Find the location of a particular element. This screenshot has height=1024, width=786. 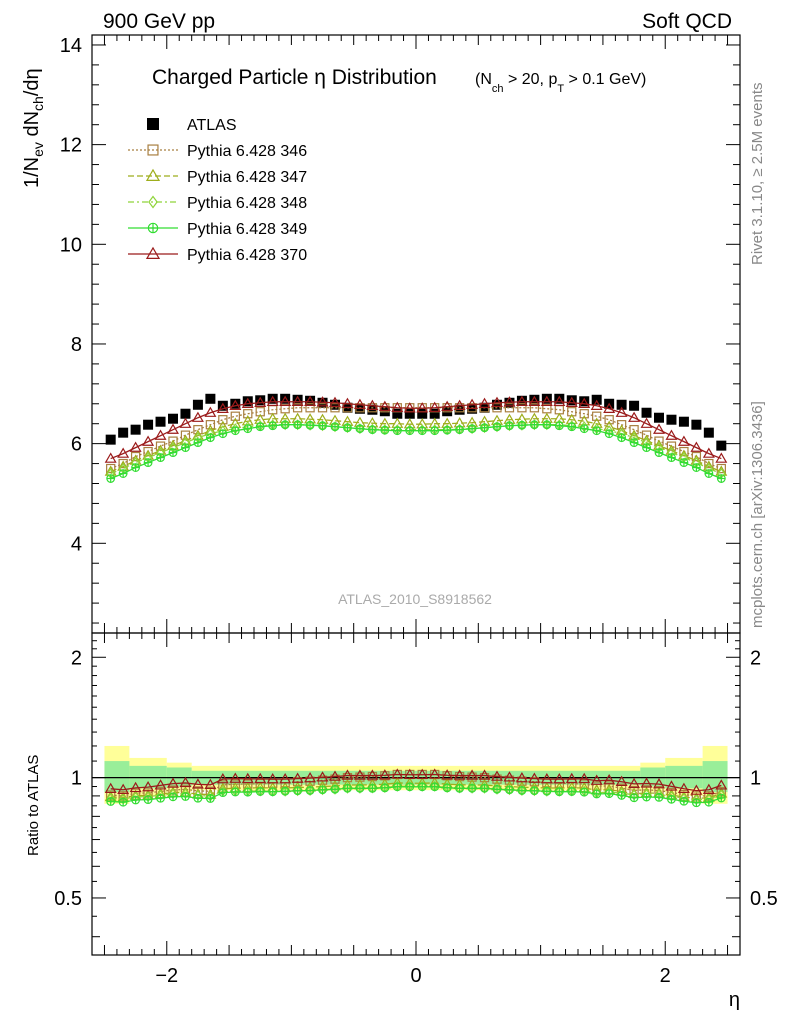

legend-label-pythia-6-428-347: Pythia 6.428 347 is located at coordinates (247, 177).